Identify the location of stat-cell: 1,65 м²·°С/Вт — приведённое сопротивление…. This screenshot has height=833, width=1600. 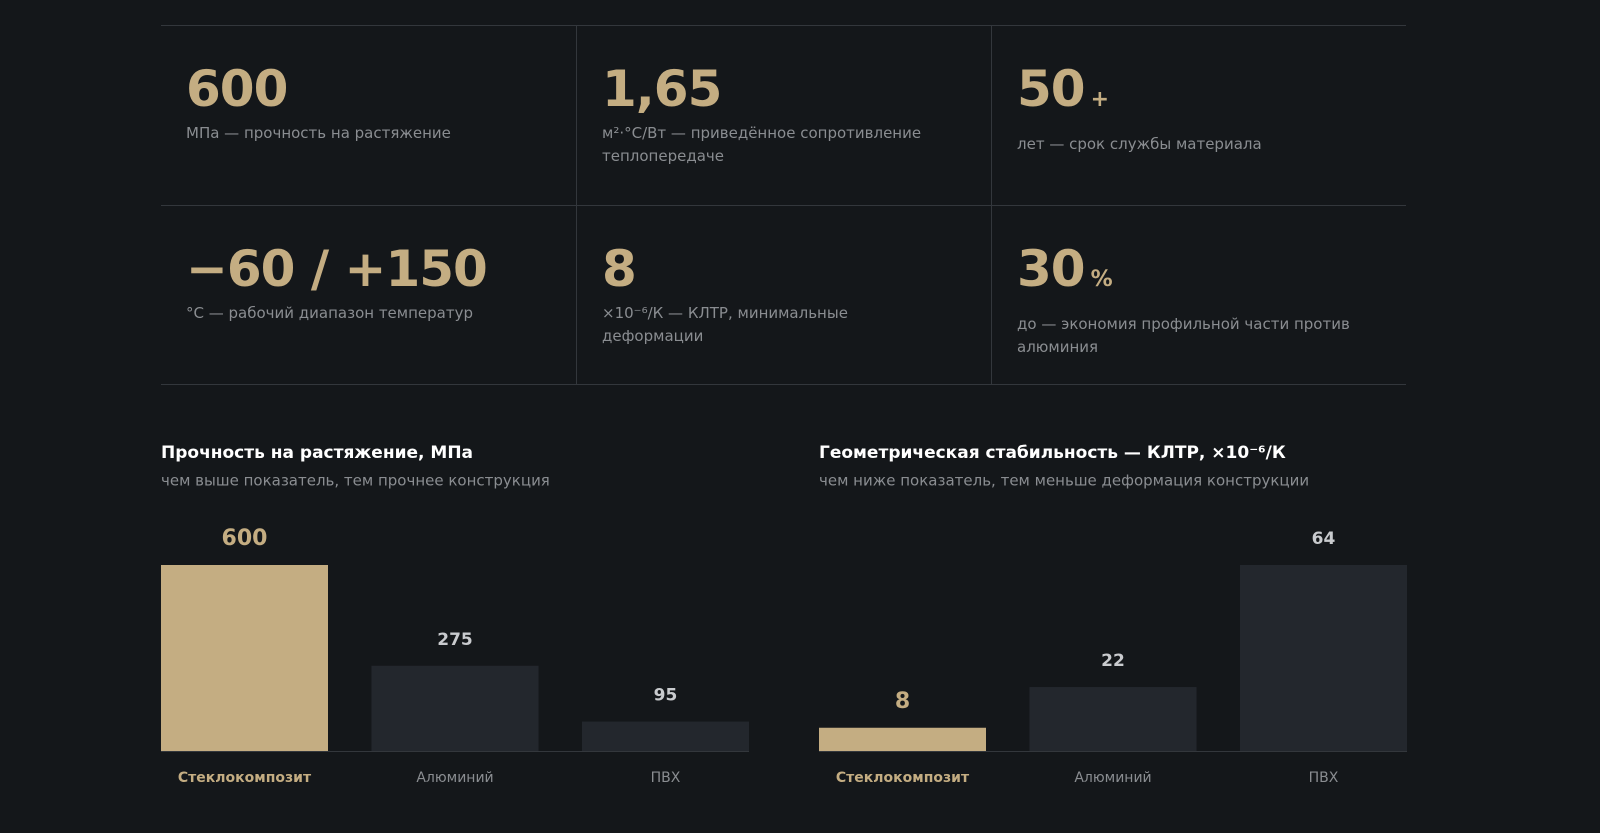
(783, 115).